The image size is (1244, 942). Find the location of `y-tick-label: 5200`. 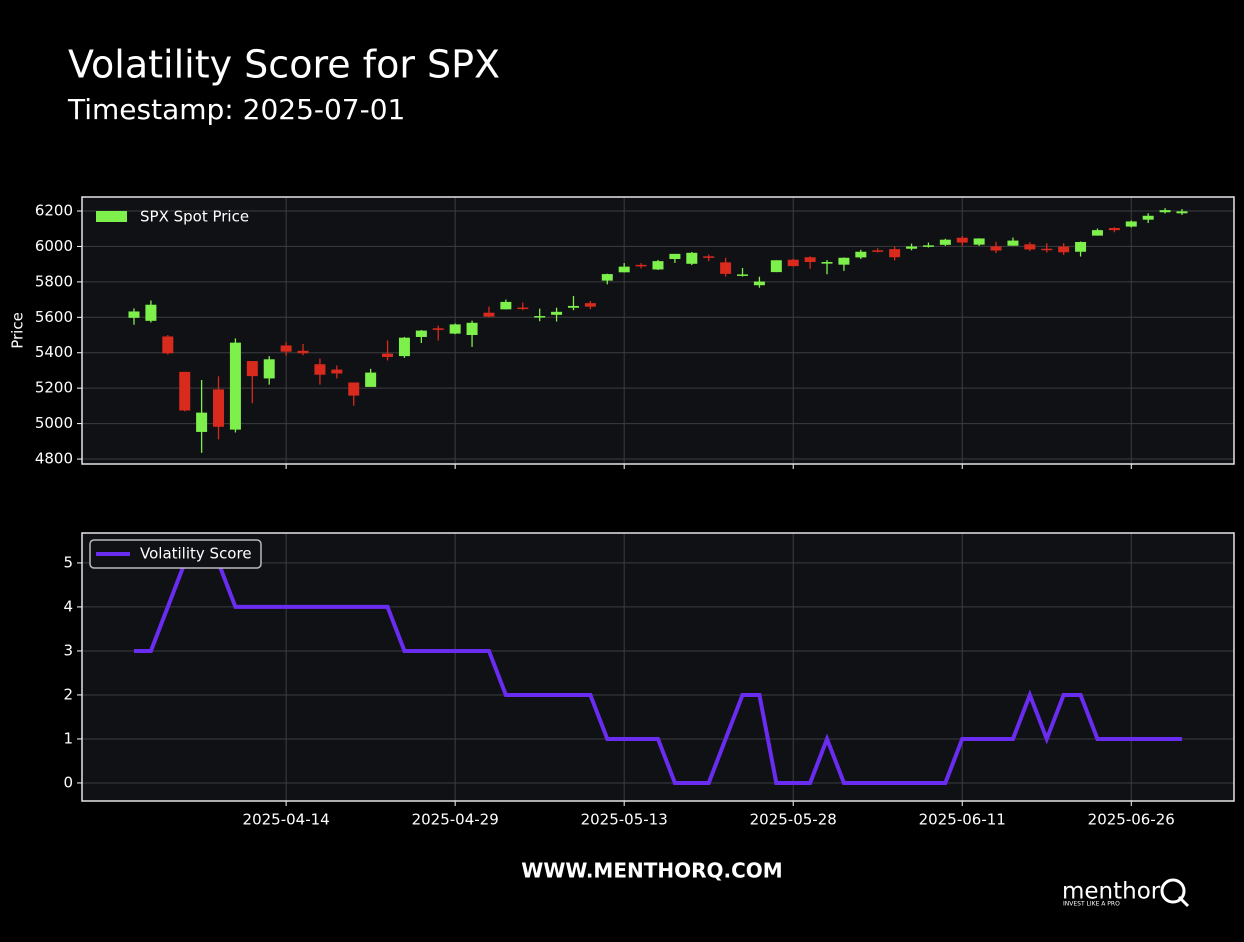

y-tick-label: 5200 is located at coordinates (54, 388).